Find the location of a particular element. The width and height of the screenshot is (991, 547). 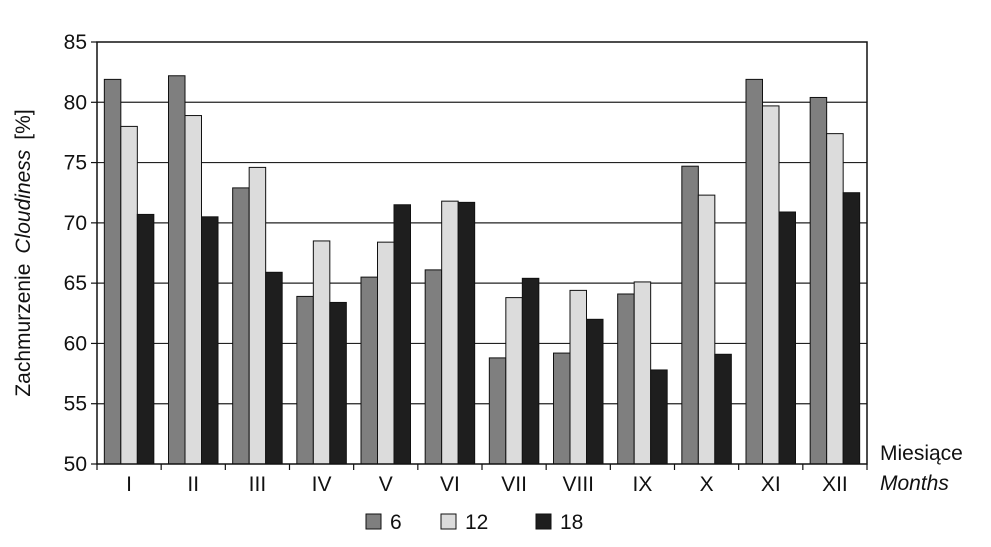

x-tick-label: VI is located at coordinates (450, 484).